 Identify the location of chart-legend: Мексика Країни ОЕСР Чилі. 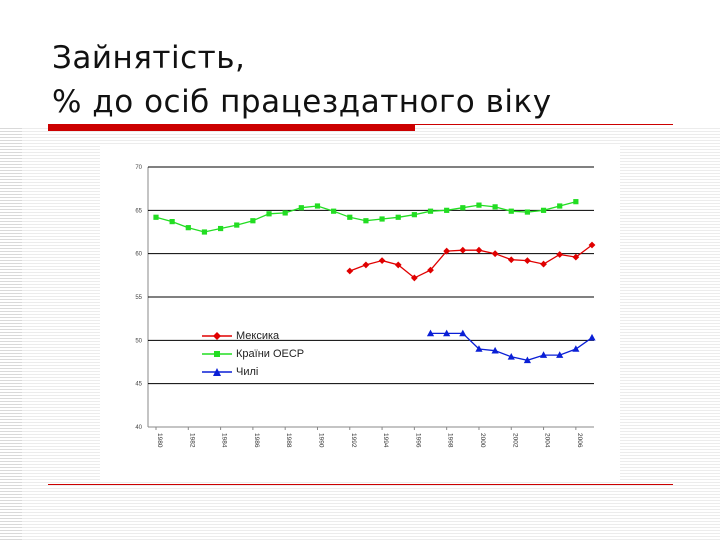
(275, 354).